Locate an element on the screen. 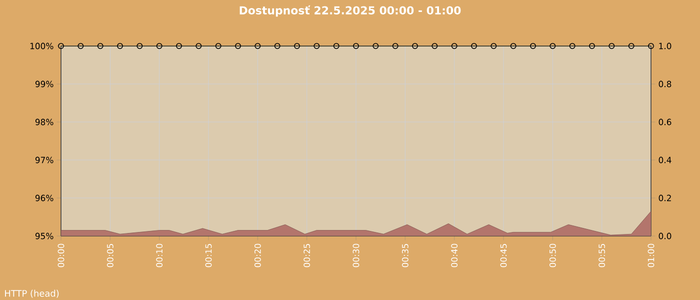  x-tick-label: 01:00 is located at coordinates (651, 256).